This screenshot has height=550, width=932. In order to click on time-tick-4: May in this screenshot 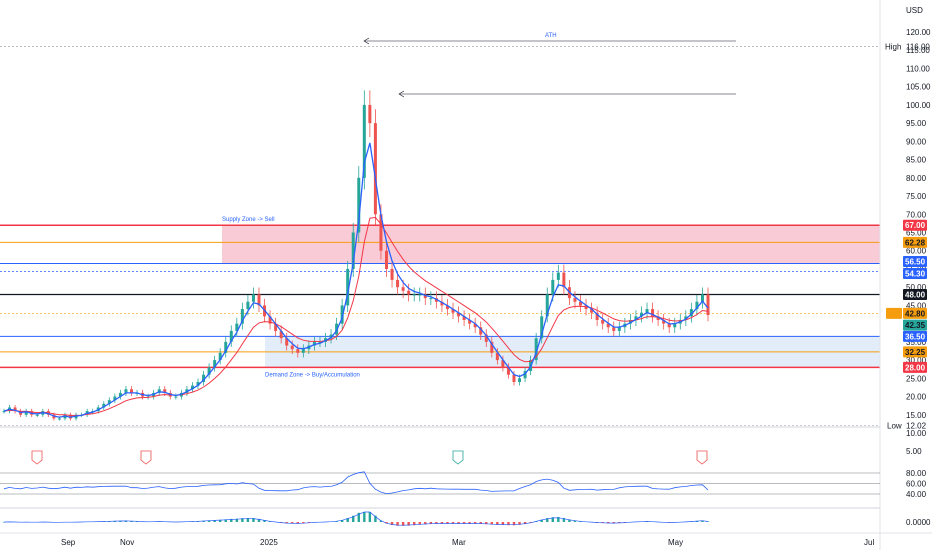, I will do `click(675, 542)`.